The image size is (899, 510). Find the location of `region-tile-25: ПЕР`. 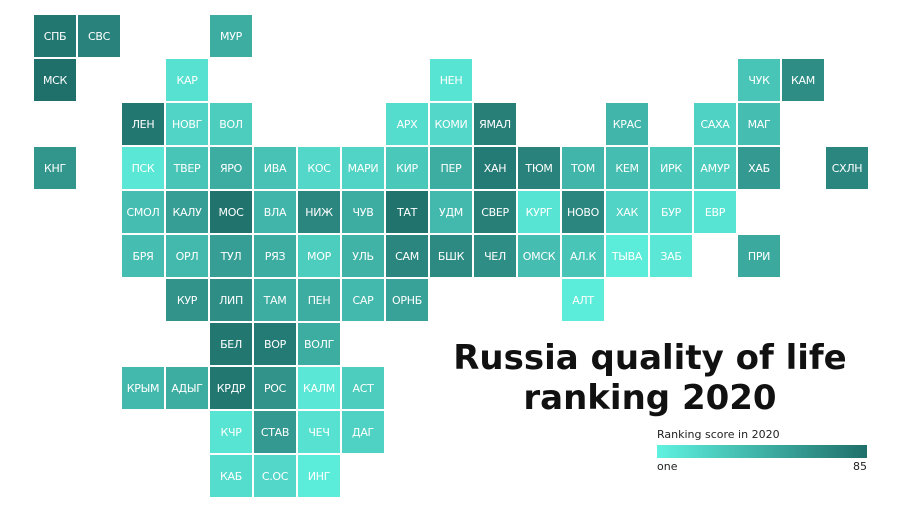

region-tile-25: ПЕР is located at coordinates (451, 168).